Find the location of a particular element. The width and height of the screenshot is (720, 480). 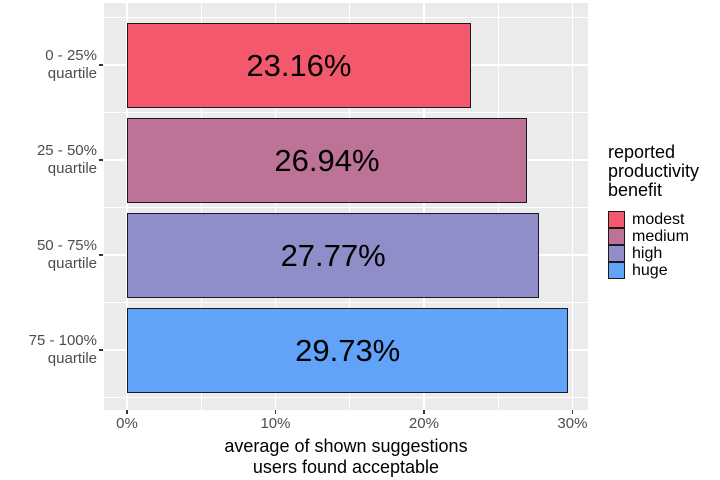

legend-item-huge: huge is located at coordinates (663, 270).